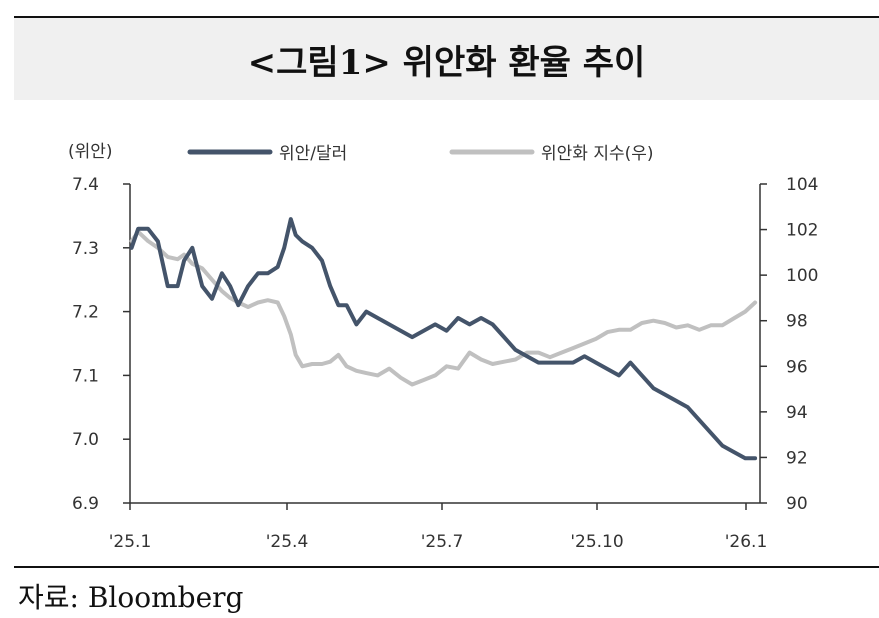  What do you see at coordinates (85, 185) in the screenshot?
I see `left-tick-label: 7.4` at bounding box center [85, 185].